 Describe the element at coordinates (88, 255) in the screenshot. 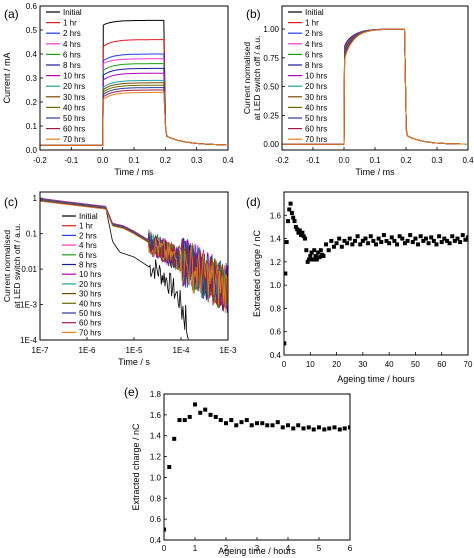

I see `legend-label: 6 hrs` at that location.